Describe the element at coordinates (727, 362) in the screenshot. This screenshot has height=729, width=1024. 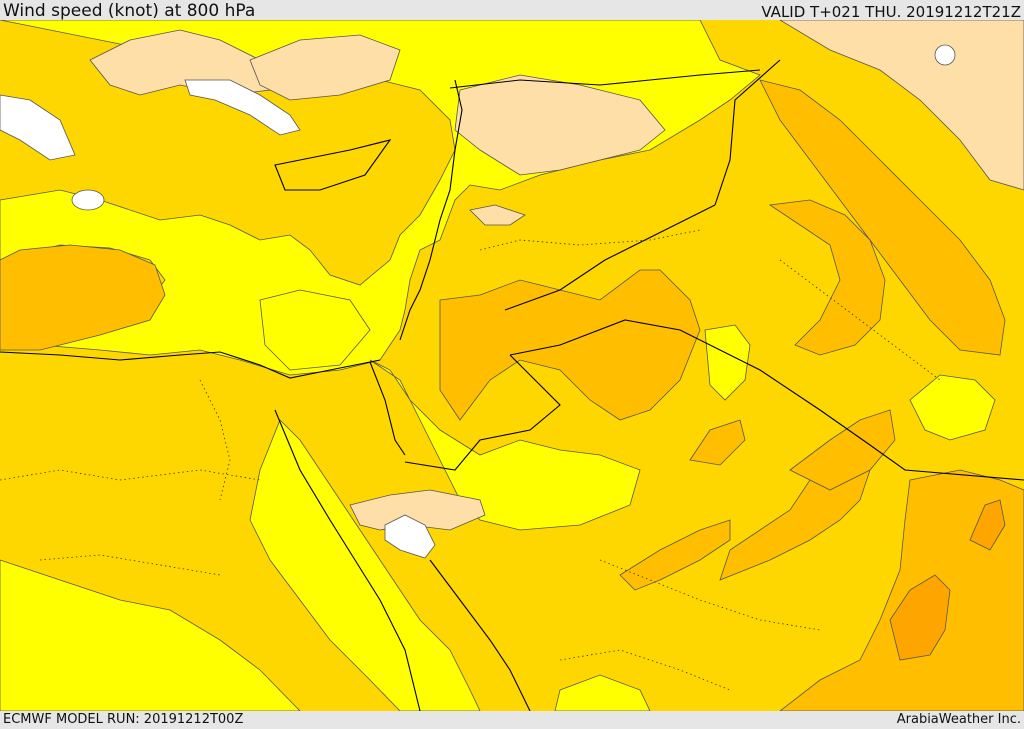
I see `moderate-wind-region-iraq` at that location.